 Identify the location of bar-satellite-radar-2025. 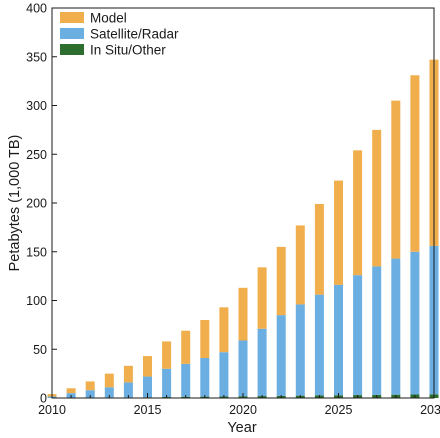
(338, 340).